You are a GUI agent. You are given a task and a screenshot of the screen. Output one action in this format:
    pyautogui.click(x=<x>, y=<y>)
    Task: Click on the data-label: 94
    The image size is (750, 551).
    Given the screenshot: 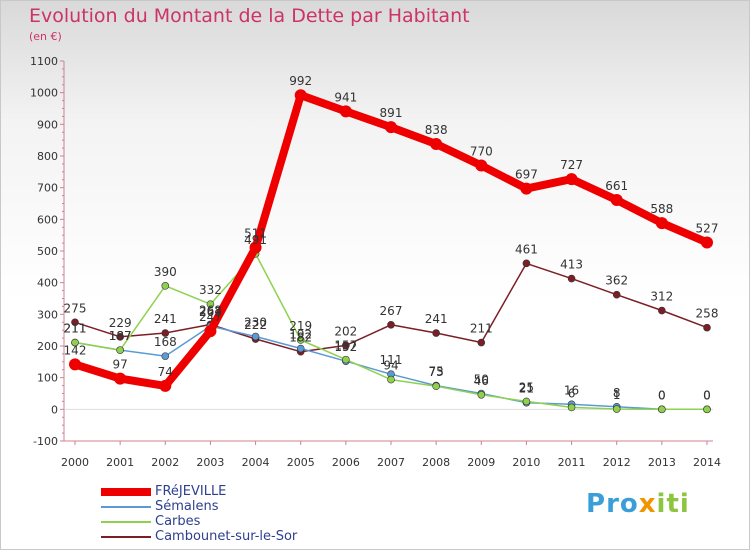 What is the action you would take?
    pyautogui.click(x=390, y=366)
    